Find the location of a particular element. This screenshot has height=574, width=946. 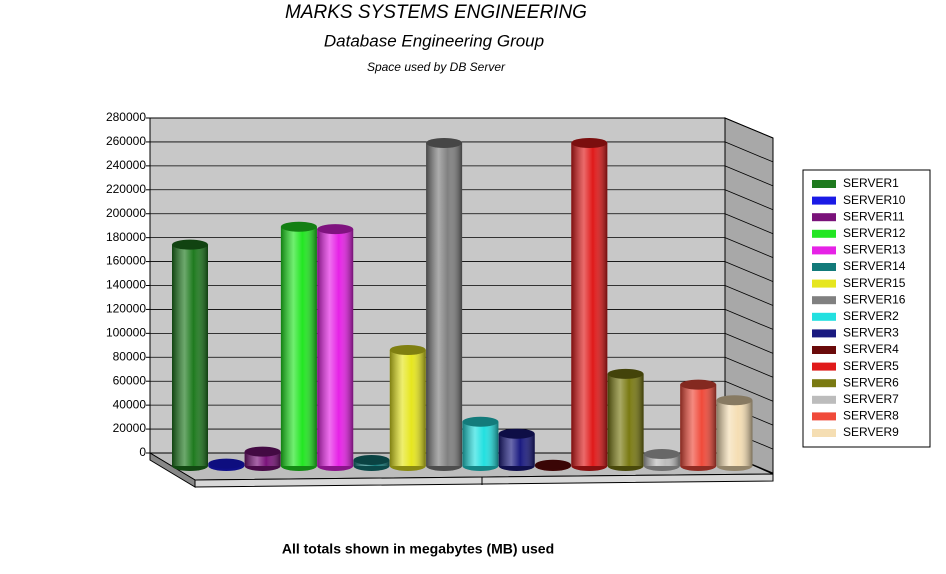

y-tick-label: 160000 is located at coordinates (126, 261).